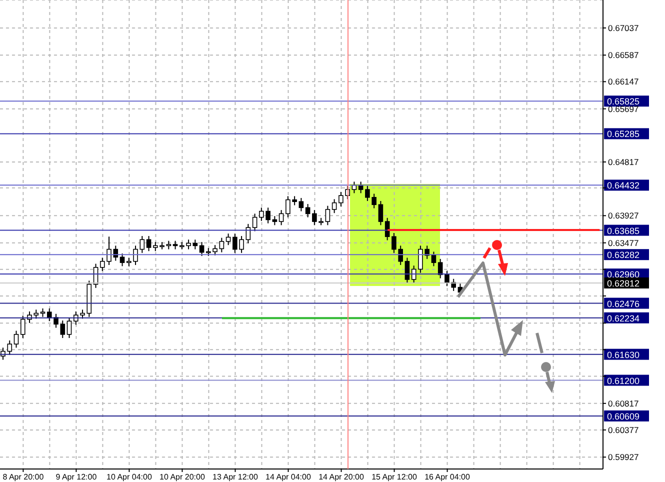 This screenshot has width=665, height=482. What do you see at coordinates (623, 185) in the screenshot?
I see `ref-line-label: 0.64432` at bounding box center [623, 185].